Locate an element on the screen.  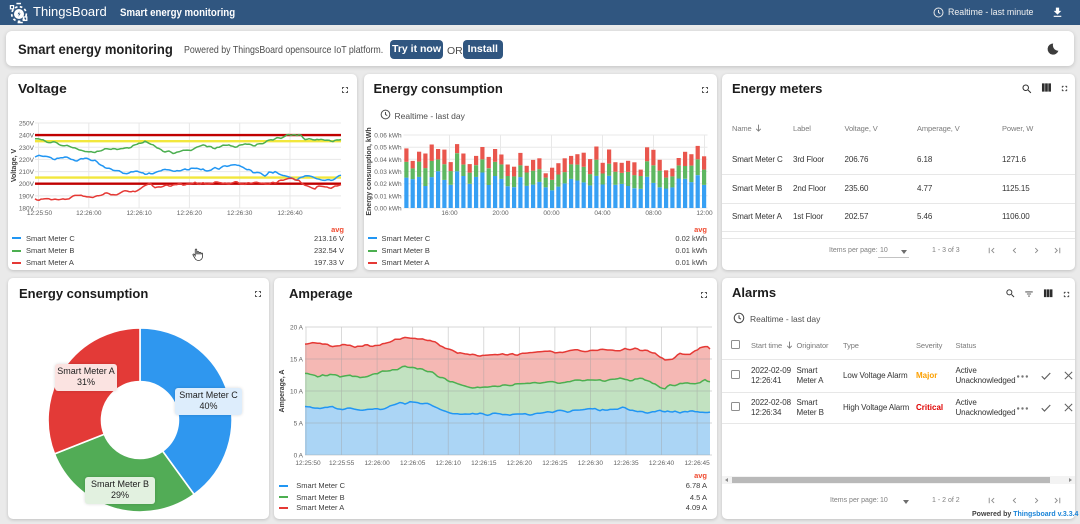
svg-text: 0.01 kWh is located at coordinates (388, 196).